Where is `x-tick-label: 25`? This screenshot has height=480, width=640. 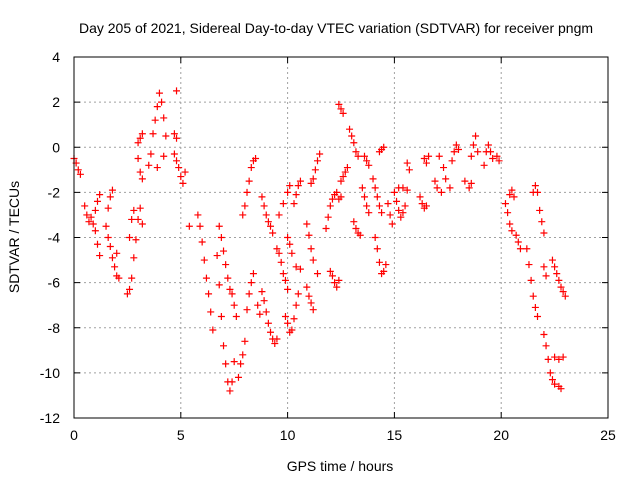 x-tick-label: 25 is located at coordinates (608, 435).